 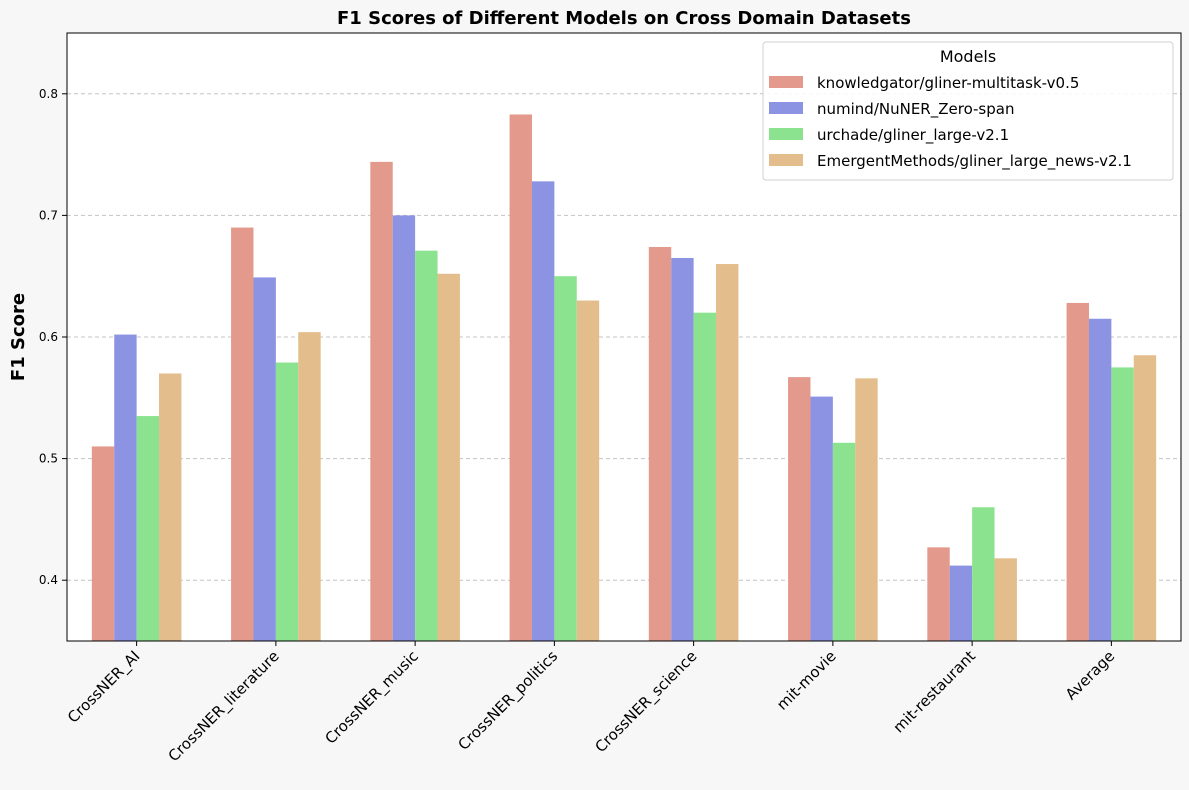 What do you see at coordinates (48, 337) in the screenshot?
I see `y-tick-label: 0.6` at bounding box center [48, 337].